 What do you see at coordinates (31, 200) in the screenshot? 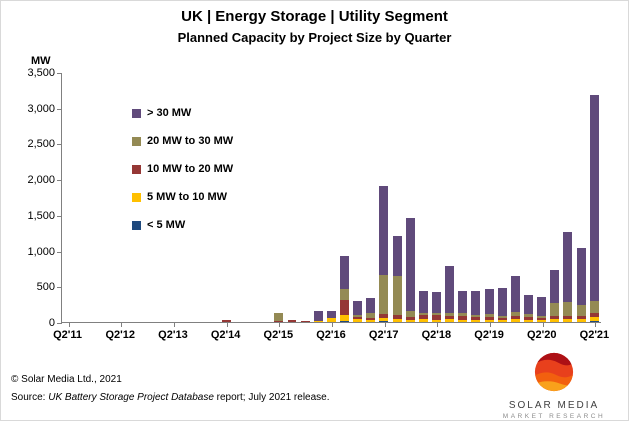
I see `y-axis-labels: 3,500 3,000 2,500 2,000 1,500 1,000 500 0` at bounding box center [31, 200].